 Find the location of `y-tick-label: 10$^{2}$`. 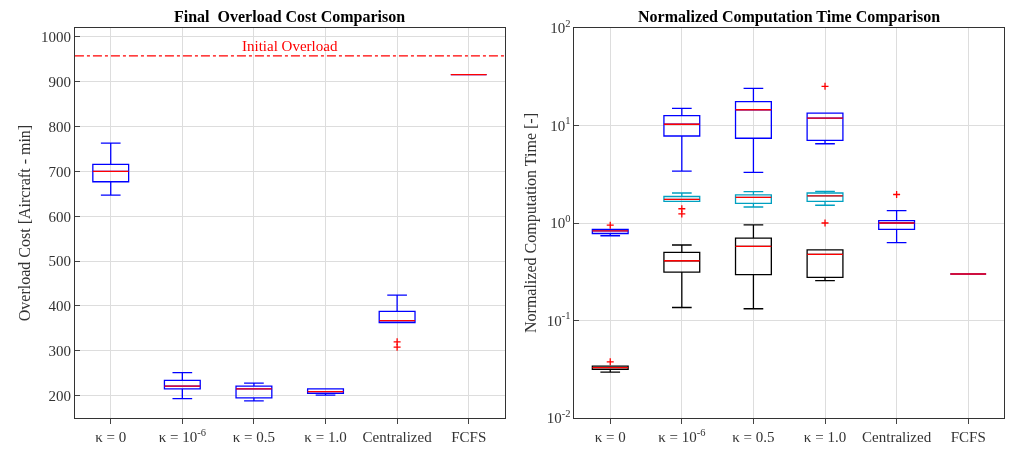

y-tick-label: 10$^{2}$ is located at coordinates (560, 27).